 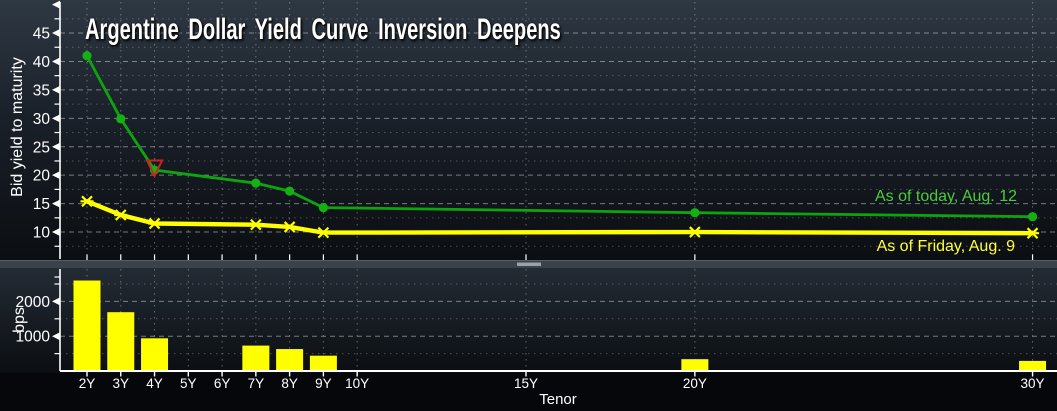 What do you see at coordinates (121, 383) in the screenshot?
I see `x-tick-label-3Y: 3Y` at bounding box center [121, 383].